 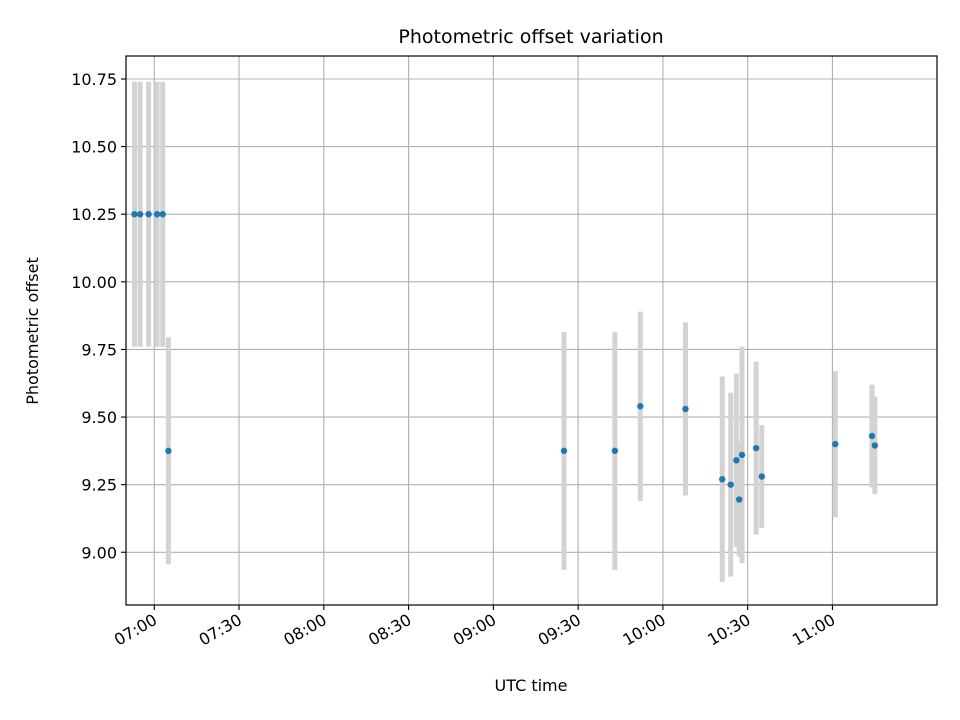 What do you see at coordinates (94, 214) in the screenshot?
I see `y-tick-label: 10.25` at bounding box center [94, 214].